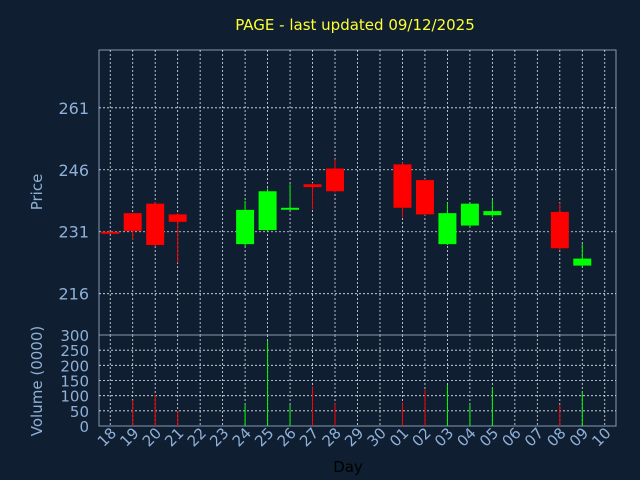 The width and height of the screenshot is (640, 480). Describe the element at coordinates (37, 192) in the screenshot. I see `price-axis-title: Price` at that location.